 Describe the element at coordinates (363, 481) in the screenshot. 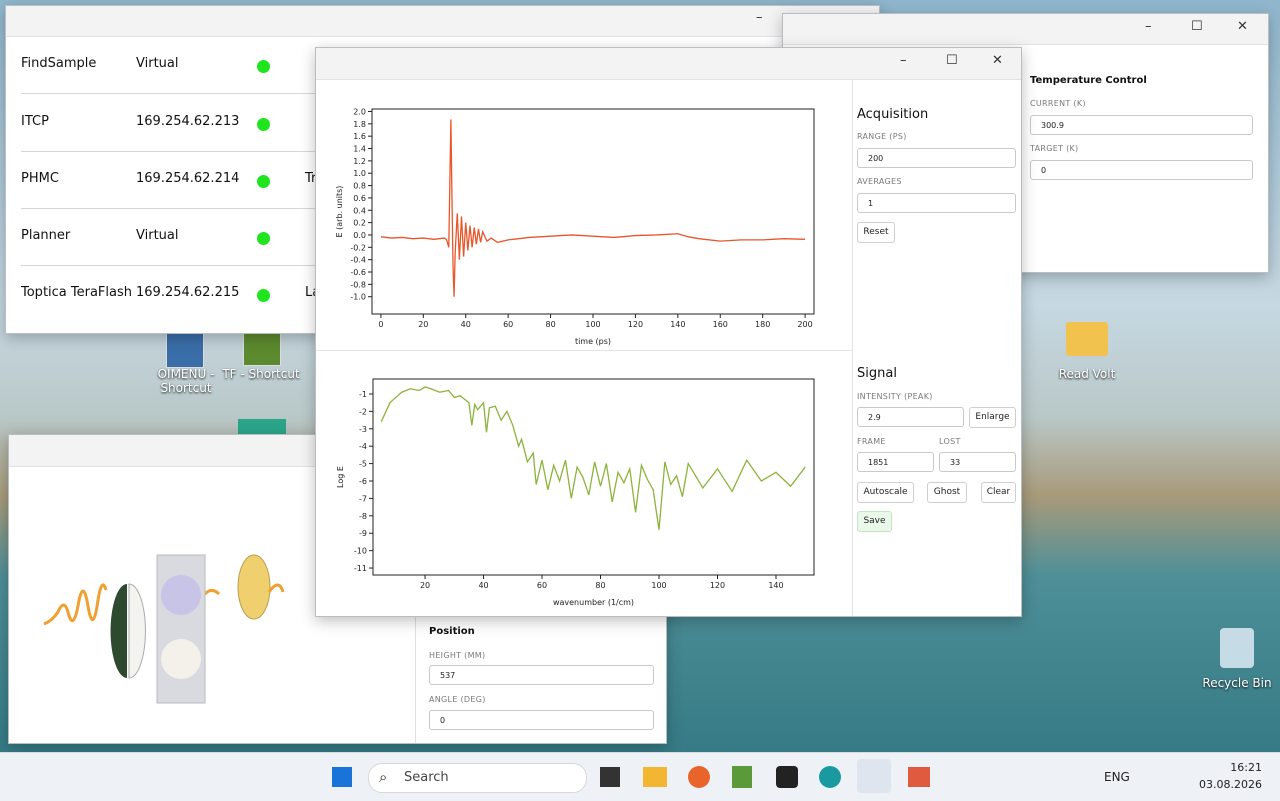

I see `y-tick-label: -6` at that location.